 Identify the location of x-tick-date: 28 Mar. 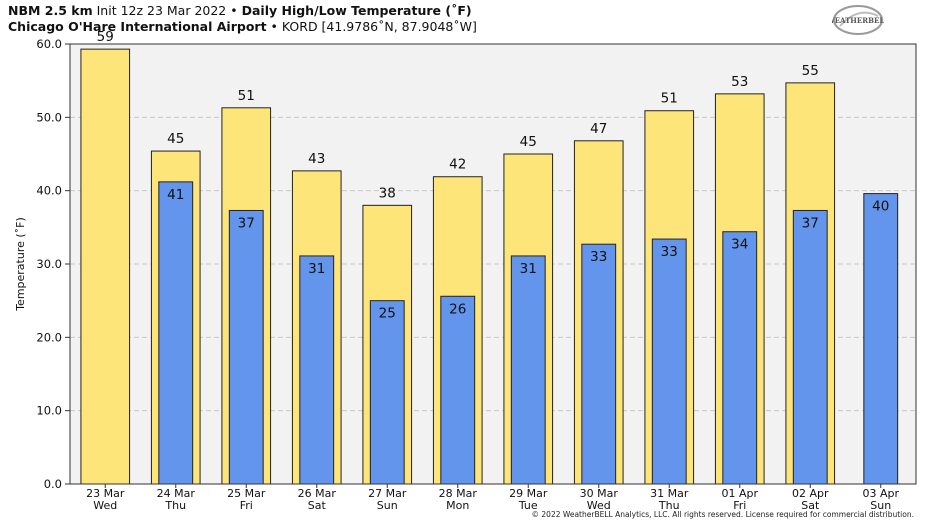
(458, 493).